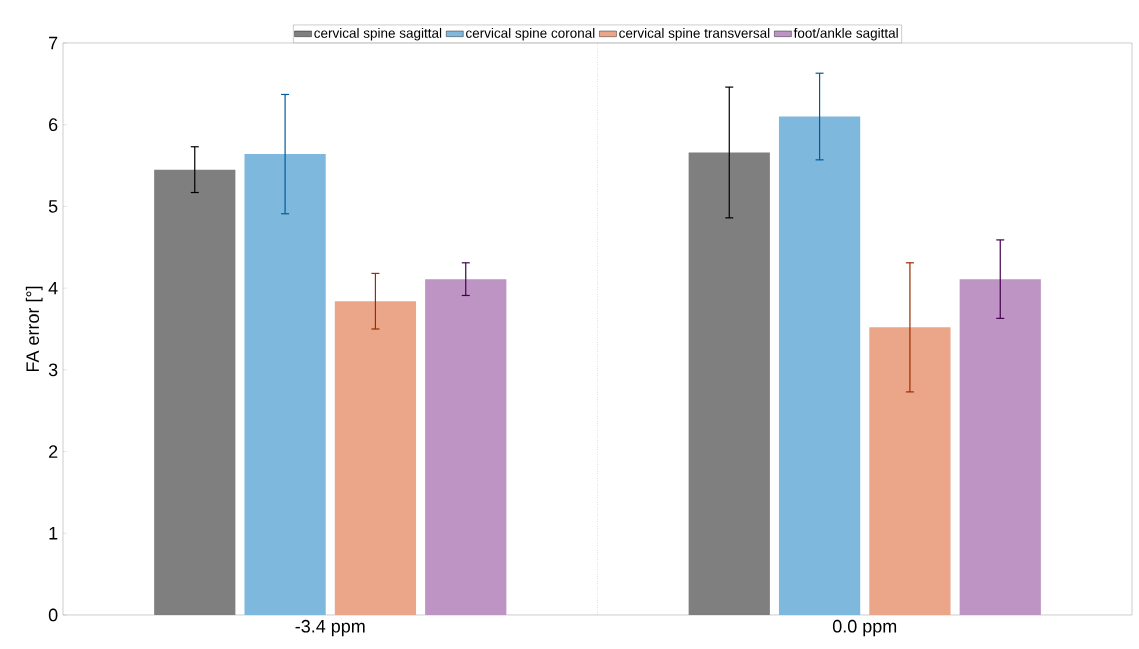 The height and width of the screenshot is (649, 1139). Describe the element at coordinates (378, 34) in the screenshot. I see `legend-label: cervical spine sagittal` at that location.